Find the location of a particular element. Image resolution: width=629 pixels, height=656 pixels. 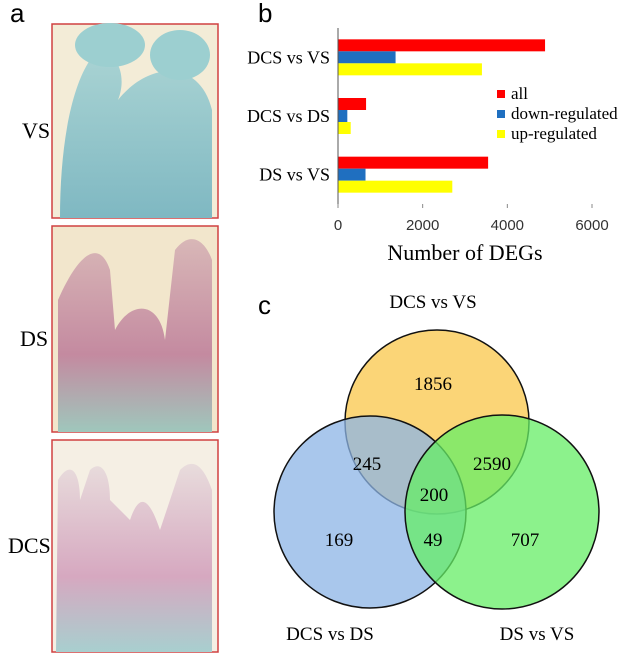

image-label: DCS is located at coordinates (29, 545).